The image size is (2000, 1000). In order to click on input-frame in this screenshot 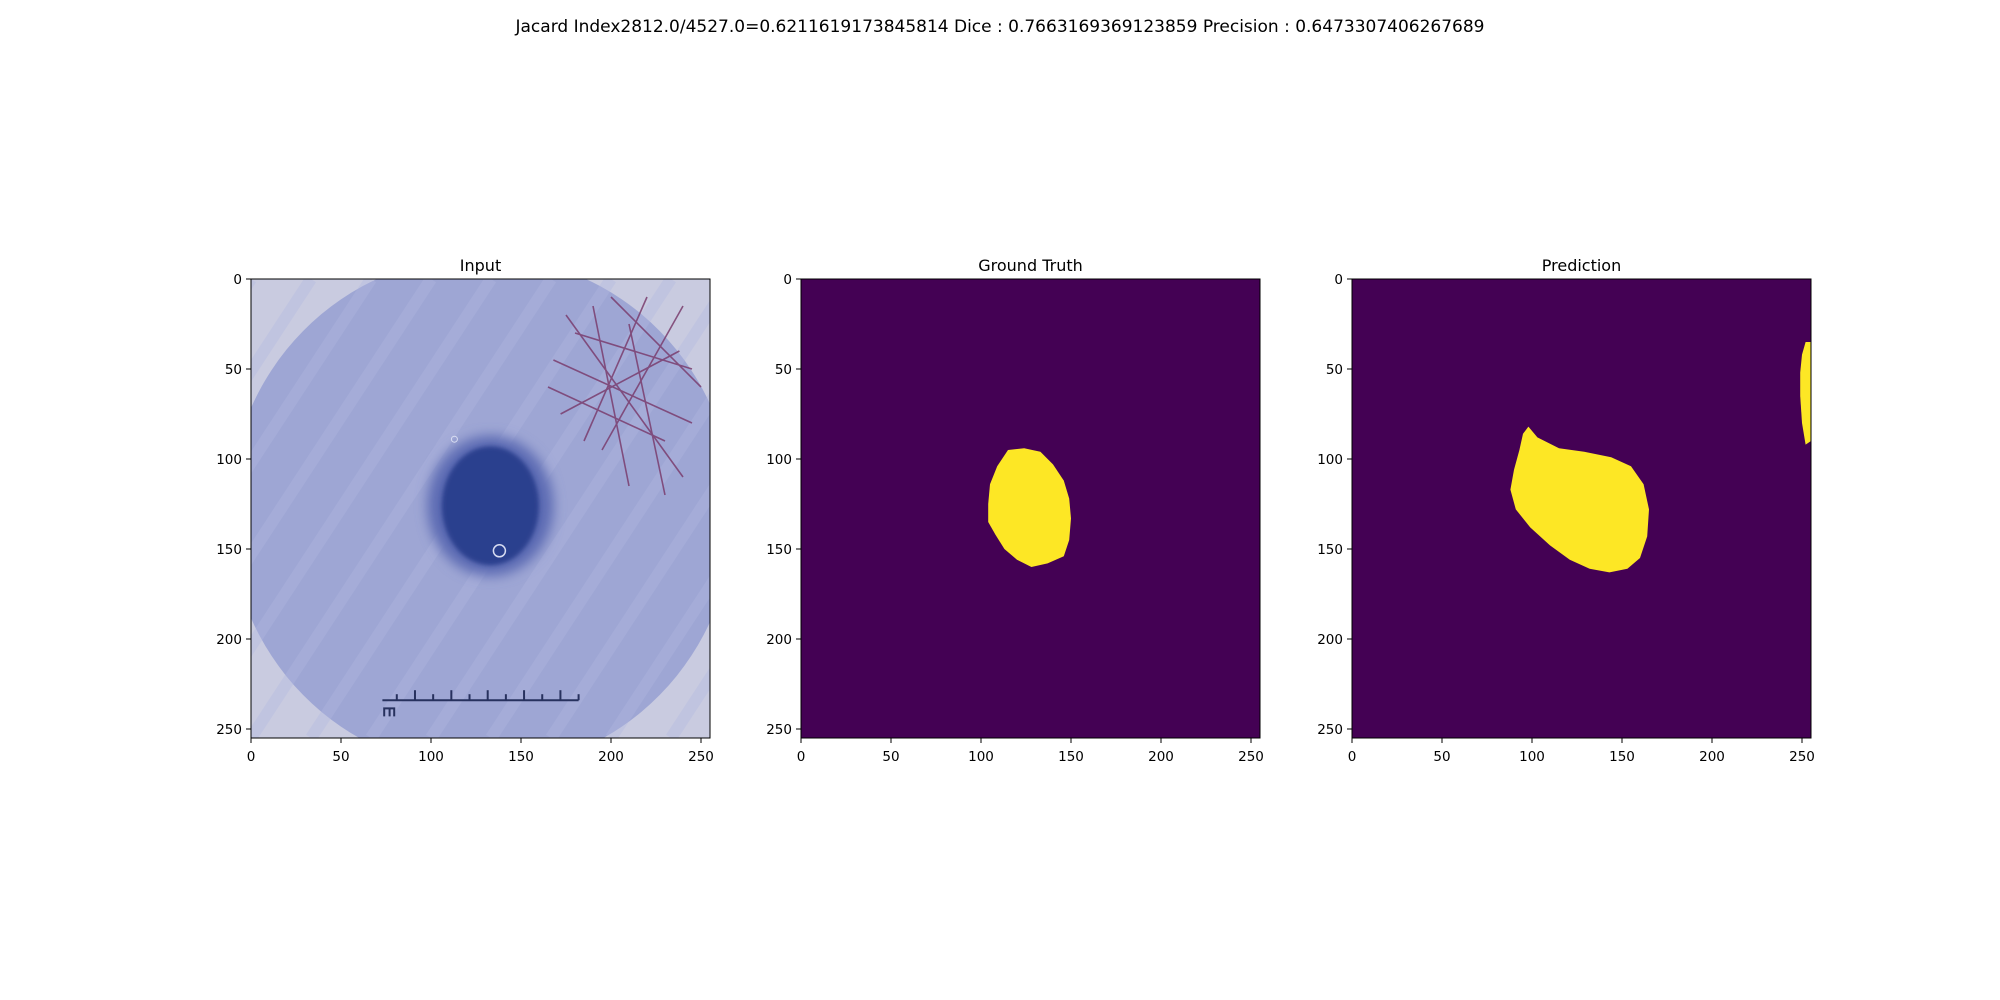, I will do `click(480, 508)`.